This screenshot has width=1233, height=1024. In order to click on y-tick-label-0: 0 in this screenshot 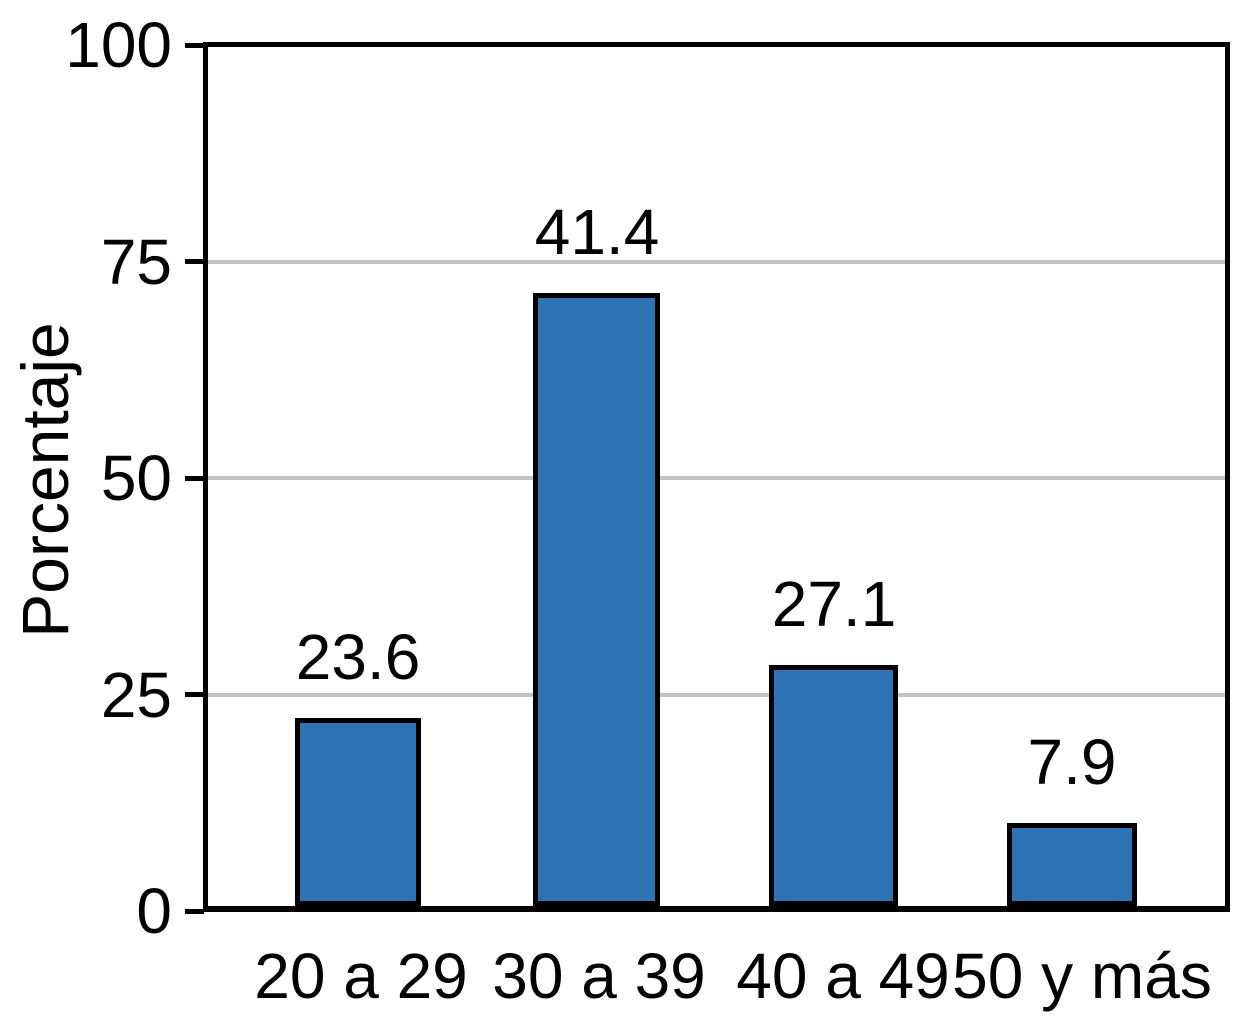, I will do `click(154, 911)`.